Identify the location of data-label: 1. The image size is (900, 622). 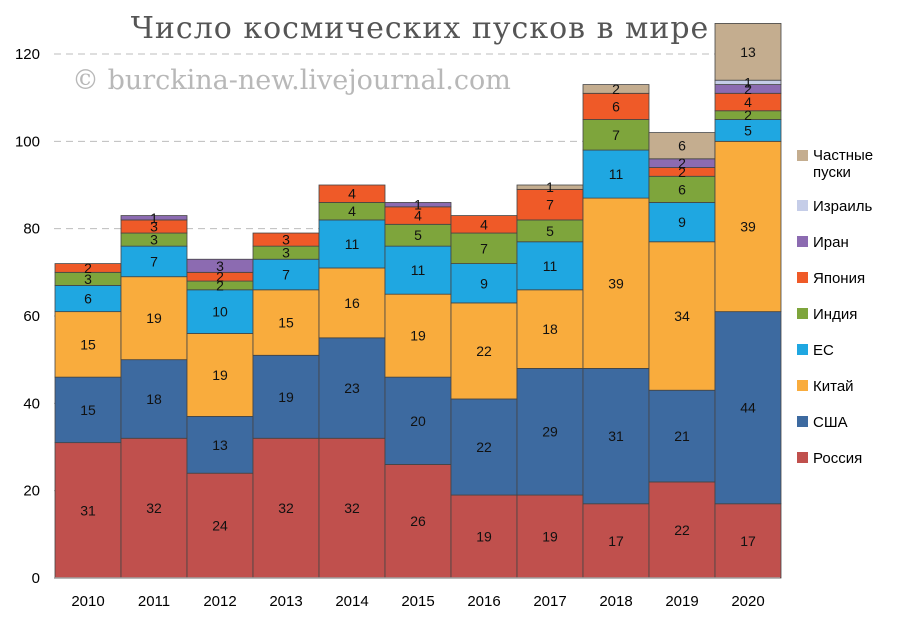
(550, 187).